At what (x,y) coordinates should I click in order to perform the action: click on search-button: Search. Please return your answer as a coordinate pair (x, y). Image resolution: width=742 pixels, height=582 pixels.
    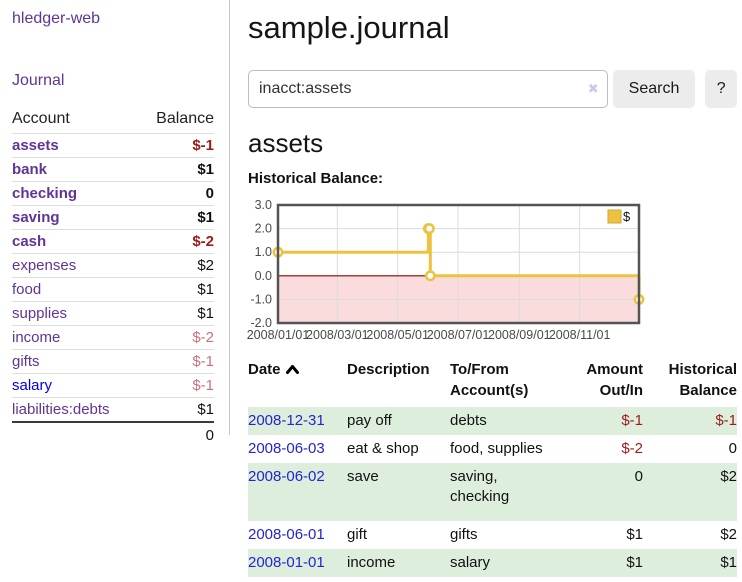
    Looking at the image, I should click on (654, 89).